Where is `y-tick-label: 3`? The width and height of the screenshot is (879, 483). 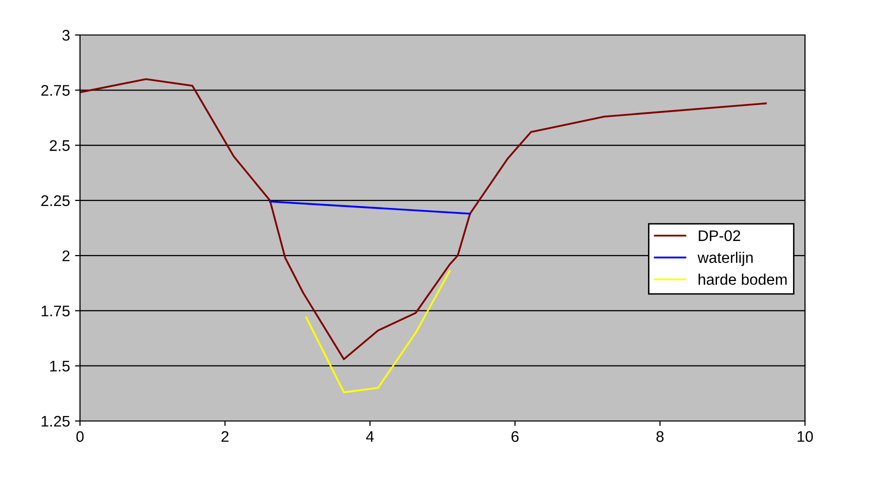
y-tick-label: 3 is located at coordinates (66, 35).